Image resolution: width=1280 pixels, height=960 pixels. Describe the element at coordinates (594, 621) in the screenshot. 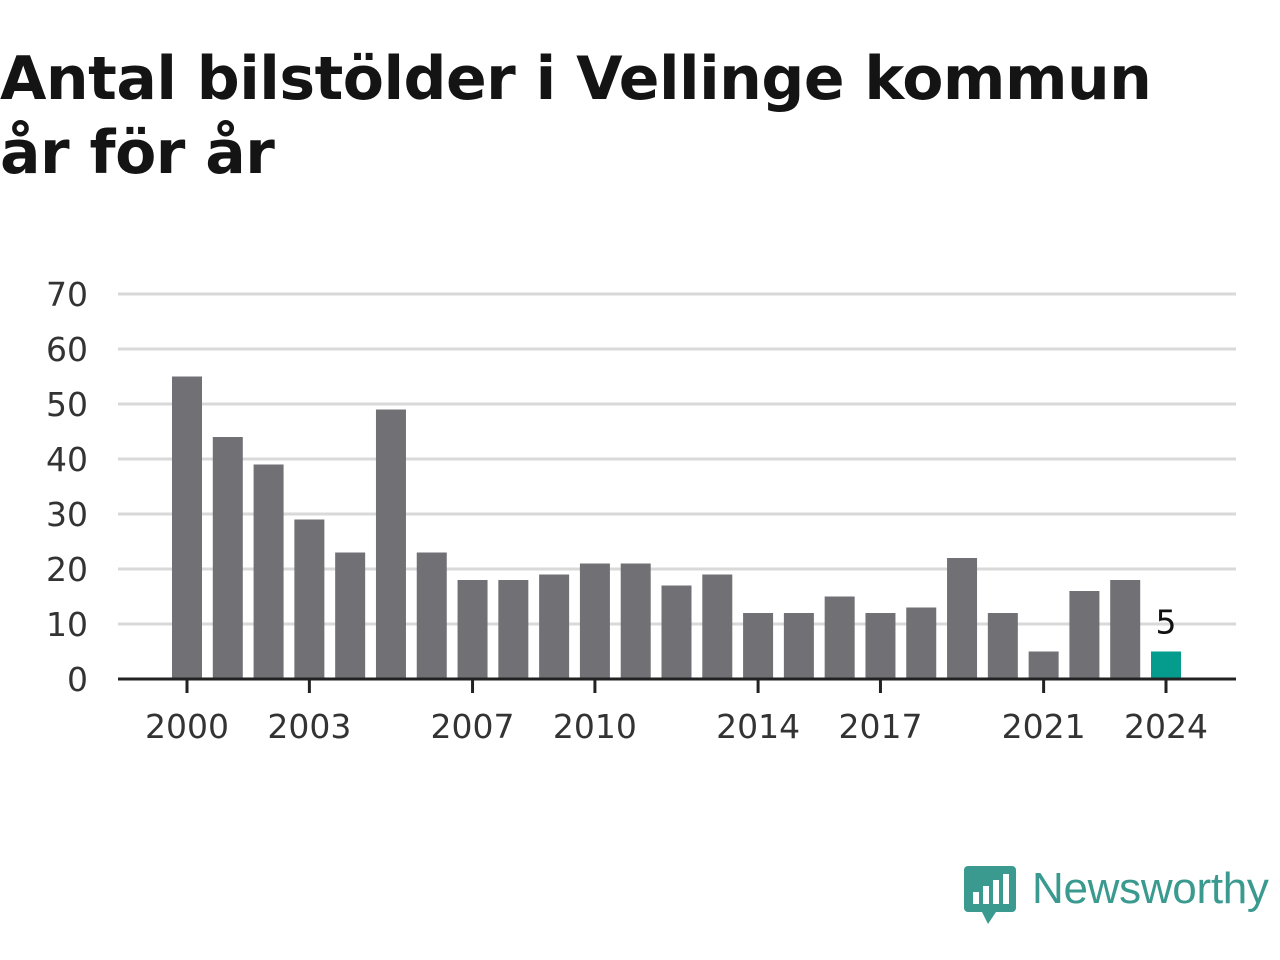

I see `bar-2010` at that location.